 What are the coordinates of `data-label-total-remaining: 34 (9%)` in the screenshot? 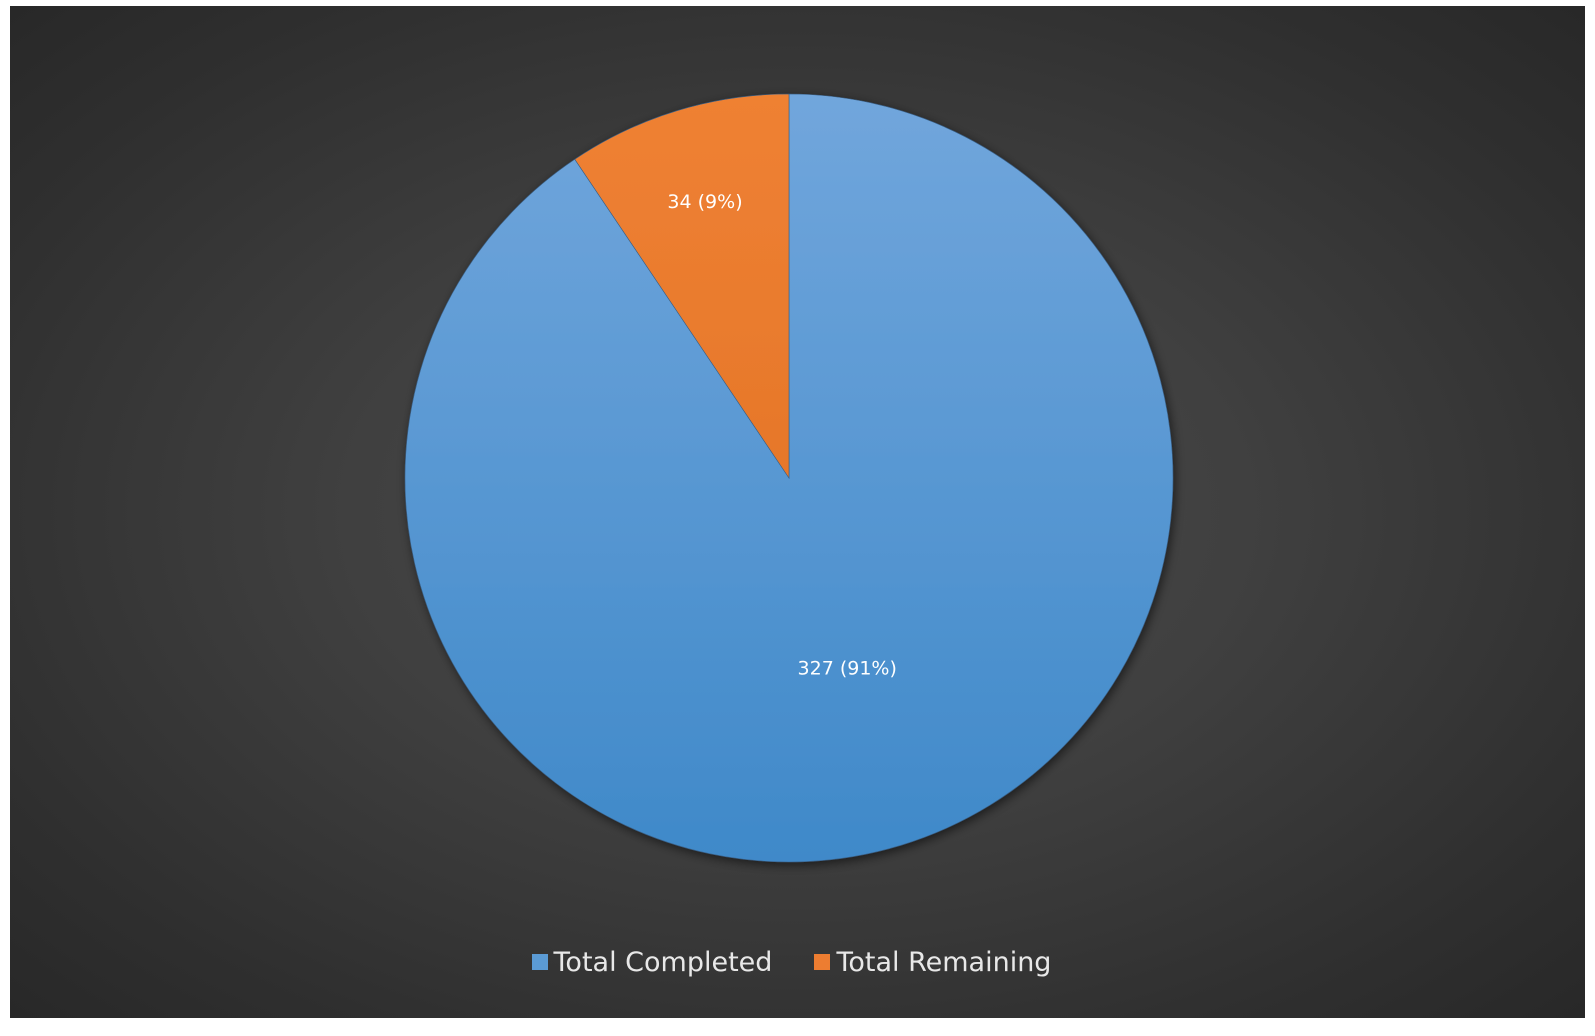 It's located at (704, 202).